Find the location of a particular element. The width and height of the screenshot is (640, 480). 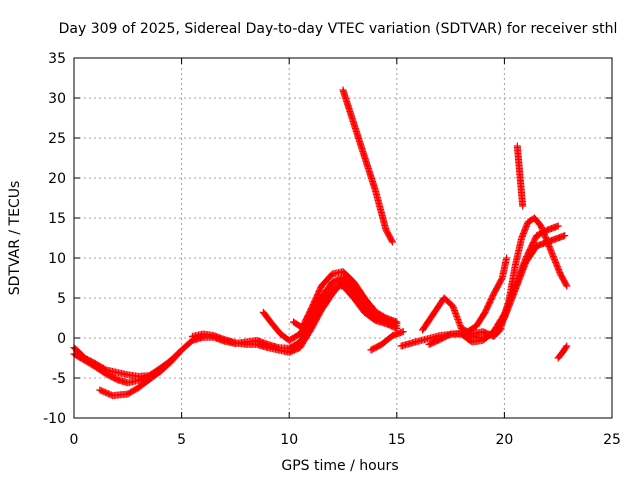

y-tick-label: 5 is located at coordinates (61, 299).